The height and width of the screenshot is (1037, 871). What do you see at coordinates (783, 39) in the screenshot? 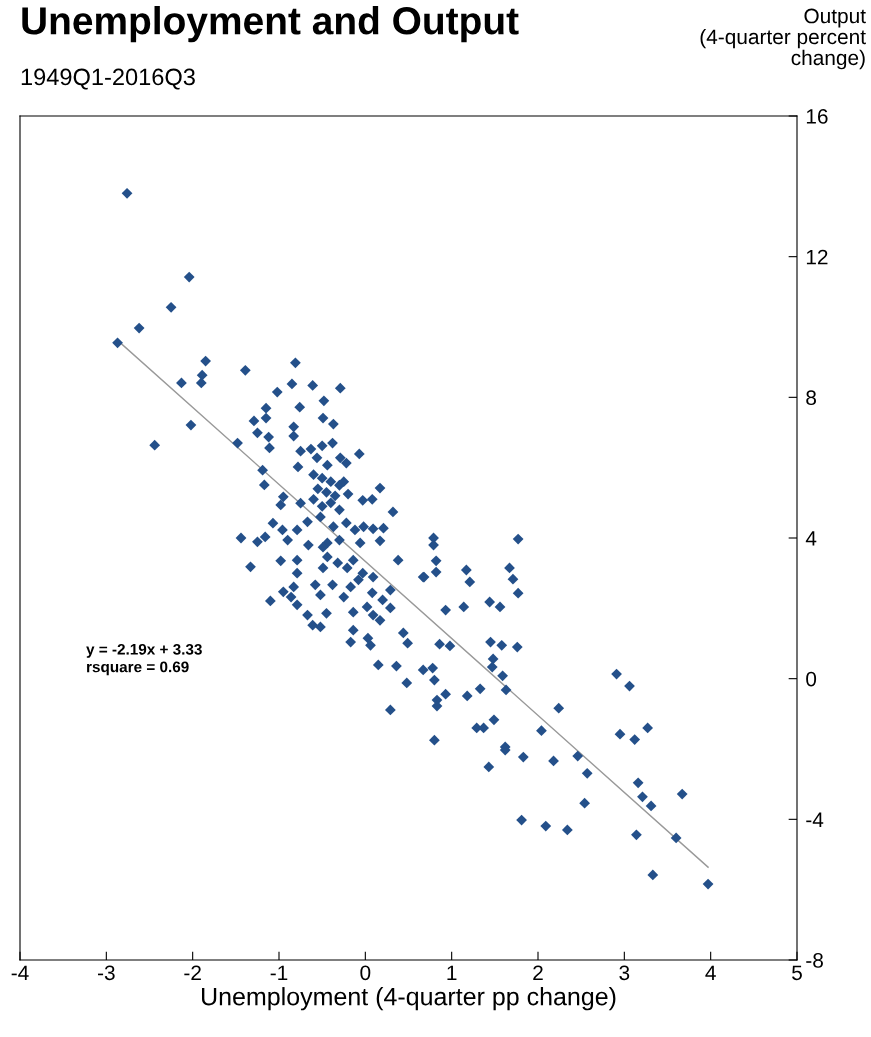
I see `y-axis-title: Output (4-quarter percent change)` at bounding box center [783, 39].